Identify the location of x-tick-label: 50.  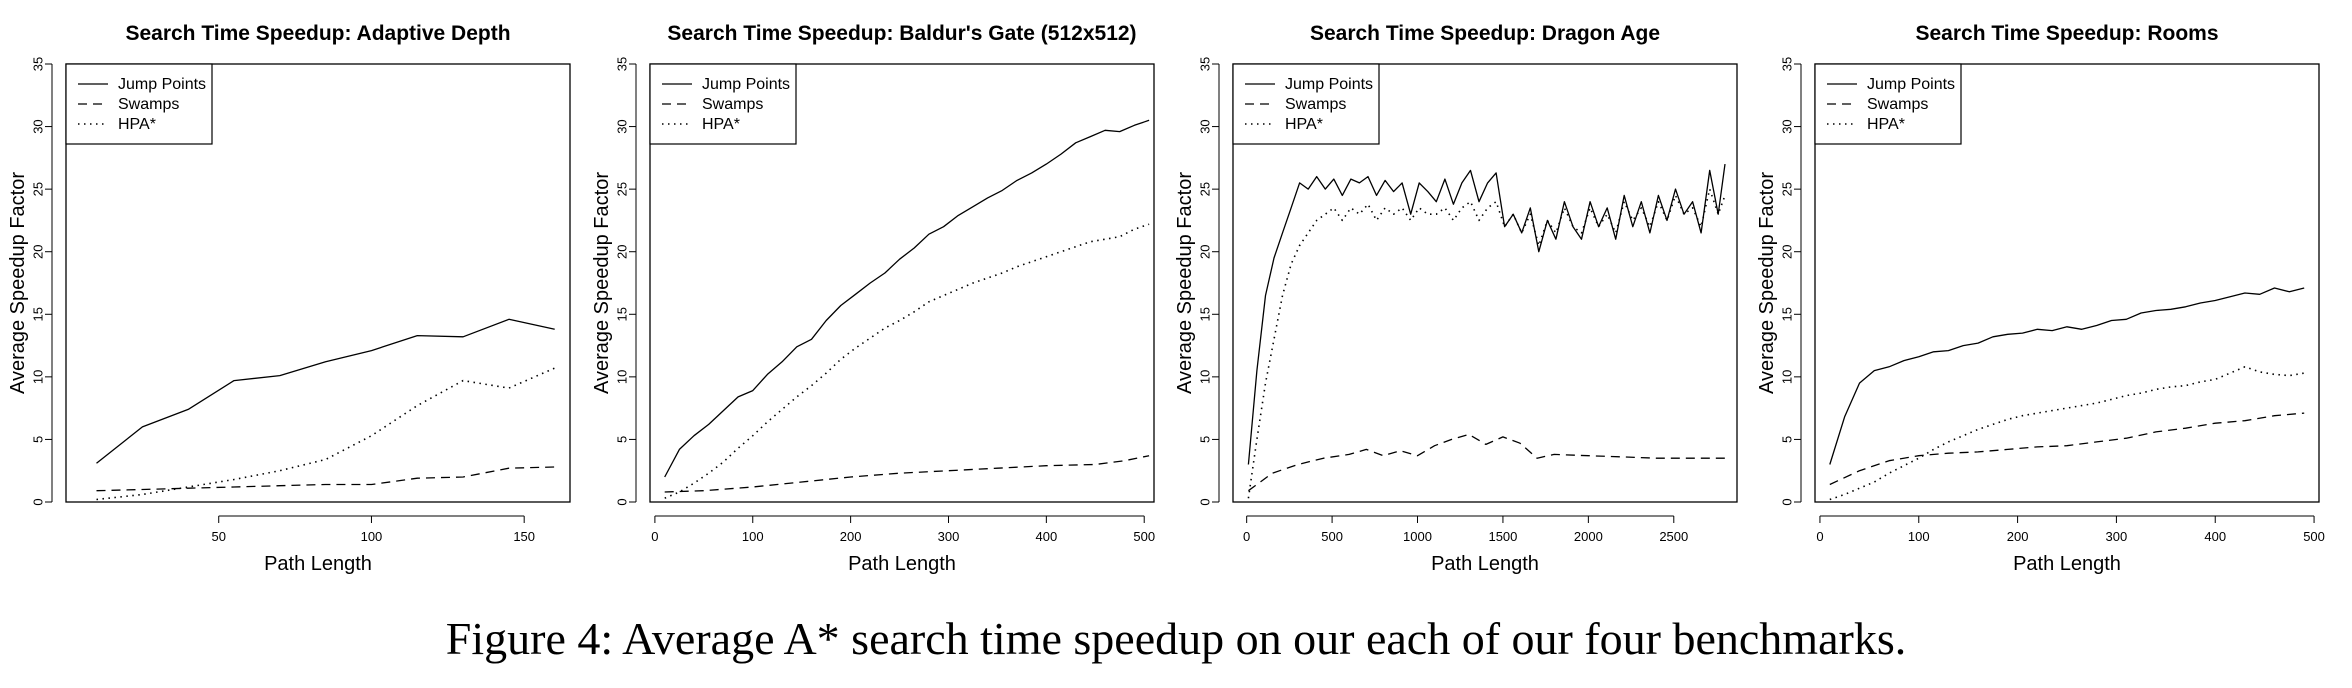
(218, 536).